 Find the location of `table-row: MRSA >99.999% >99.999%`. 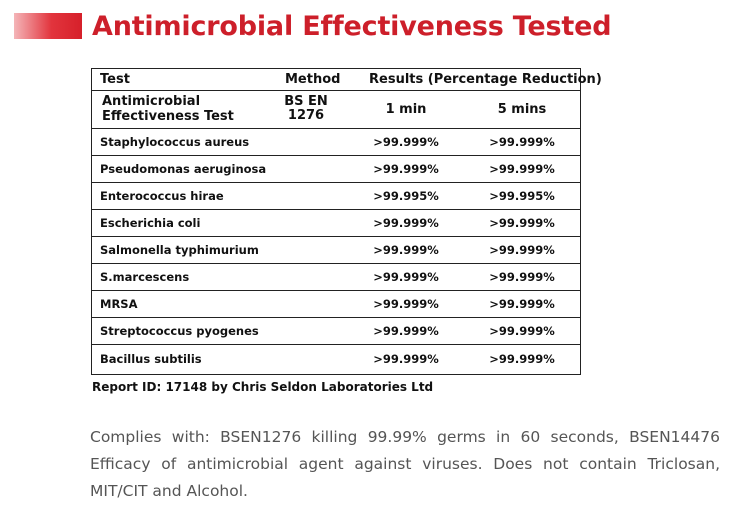

table-row: MRSA >99.999% >99.999% is located at coordinates (336, 304).